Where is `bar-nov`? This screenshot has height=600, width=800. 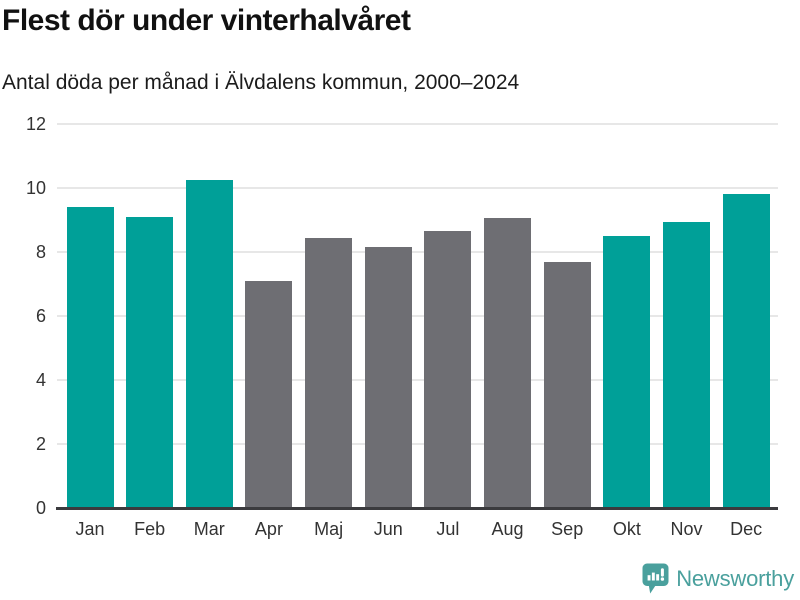 bar-nov is located at coordinates (686, 364).